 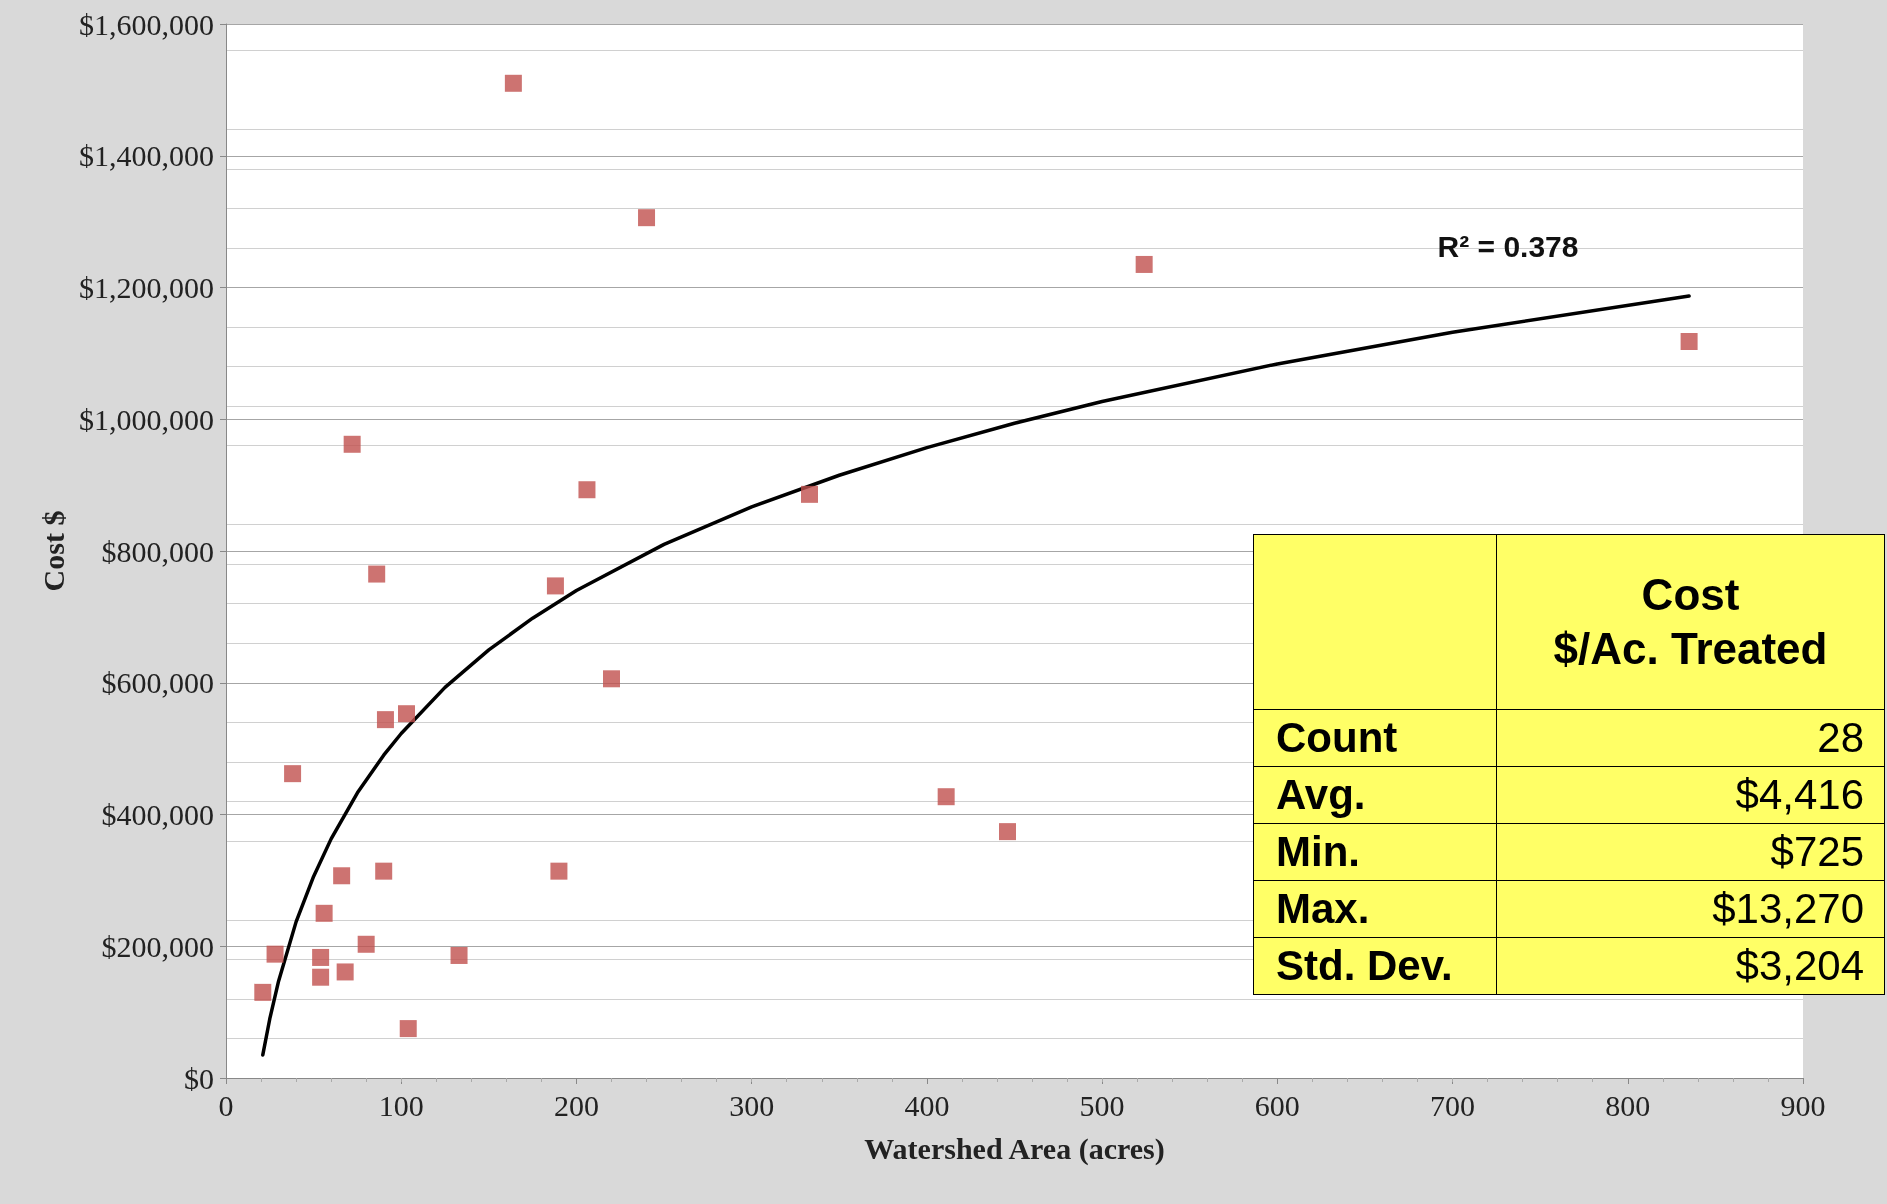 I want to click on text: 28, so click(x=1840, y=737).